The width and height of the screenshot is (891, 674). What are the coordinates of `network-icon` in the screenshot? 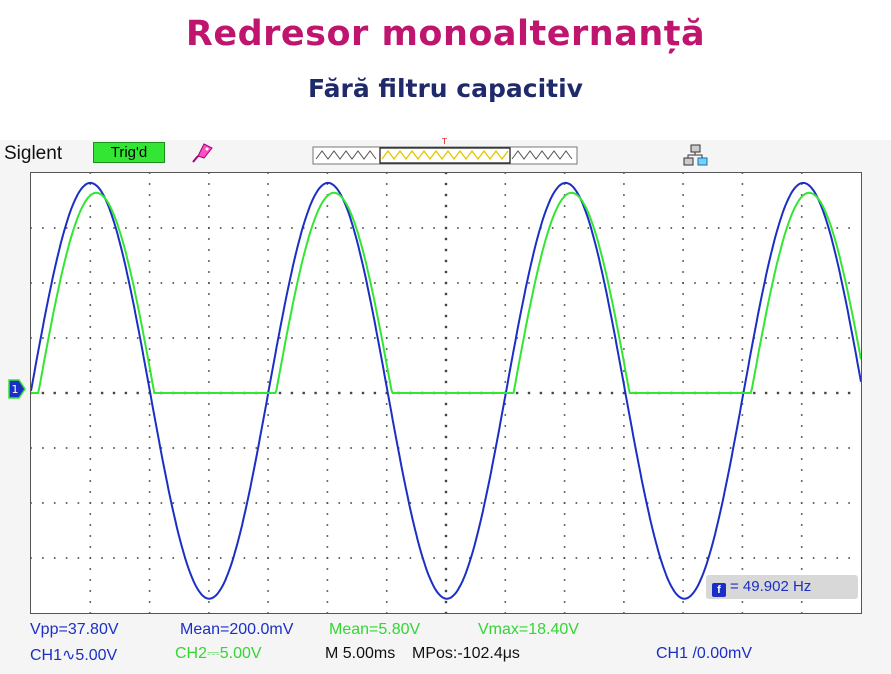 It's located at (695, 155).